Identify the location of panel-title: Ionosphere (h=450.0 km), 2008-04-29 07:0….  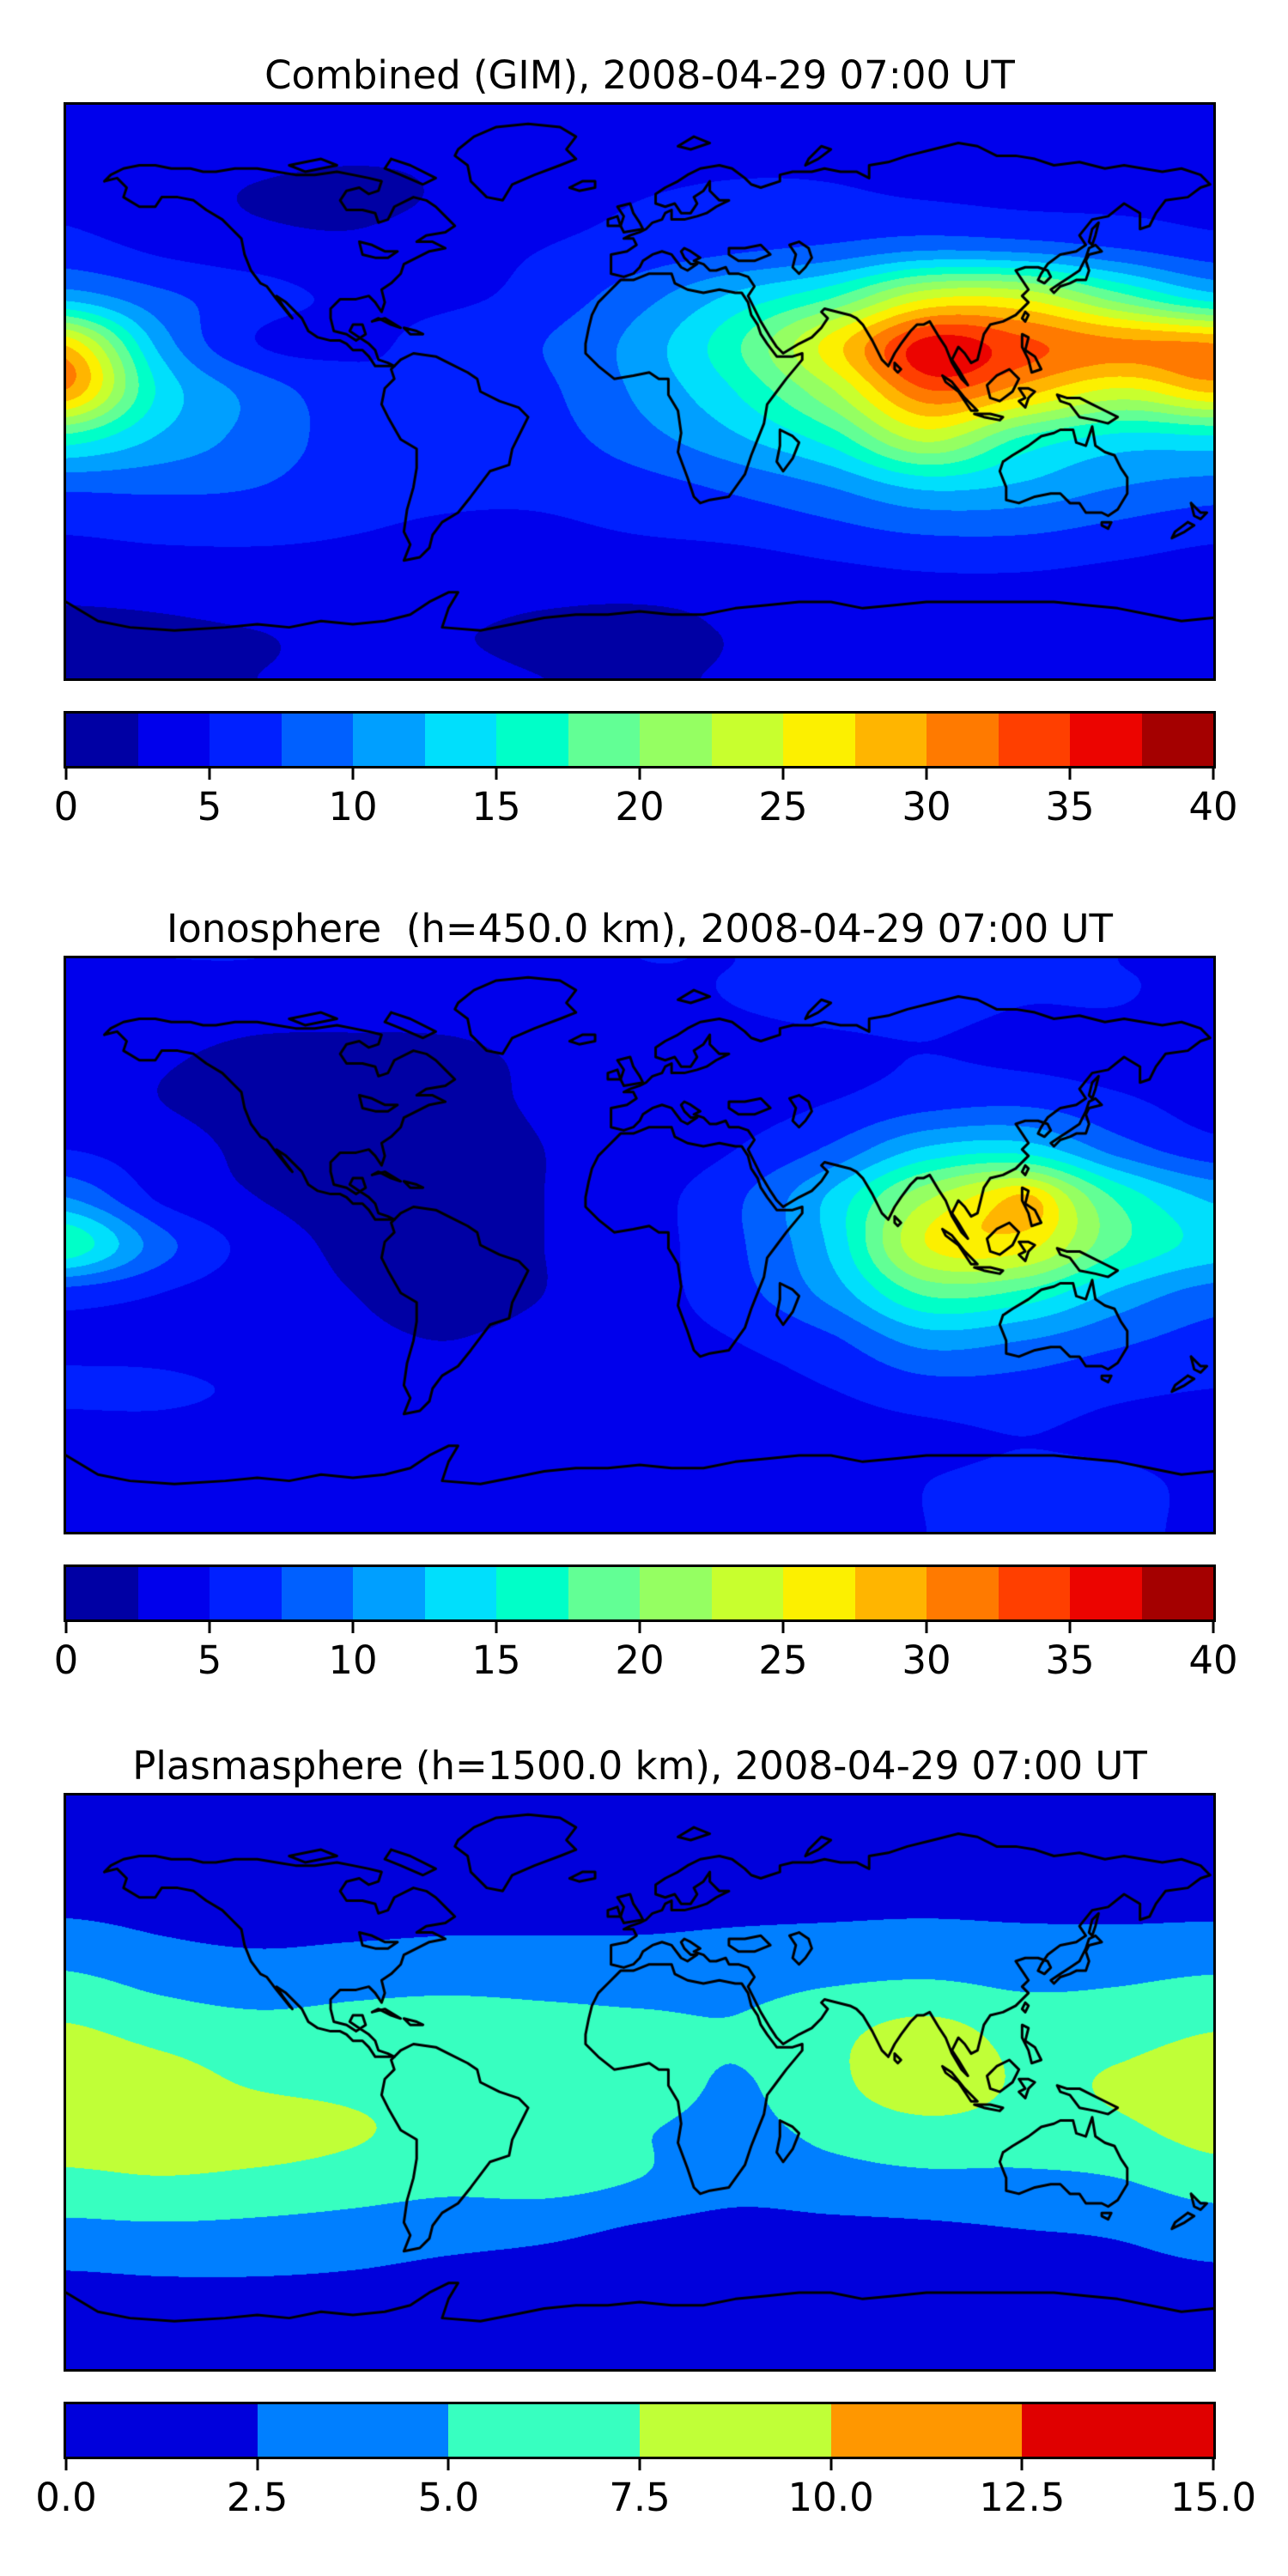
(640, 929).